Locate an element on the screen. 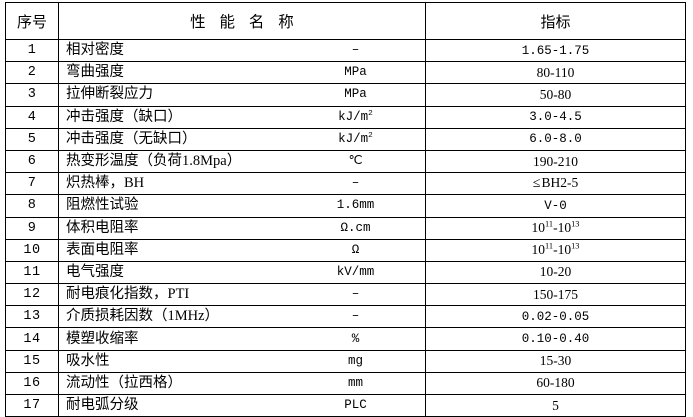 The image size is (693, 417). property-name-inner: 耐电痕化指数，PTI – is located at coordinates (242, 294).